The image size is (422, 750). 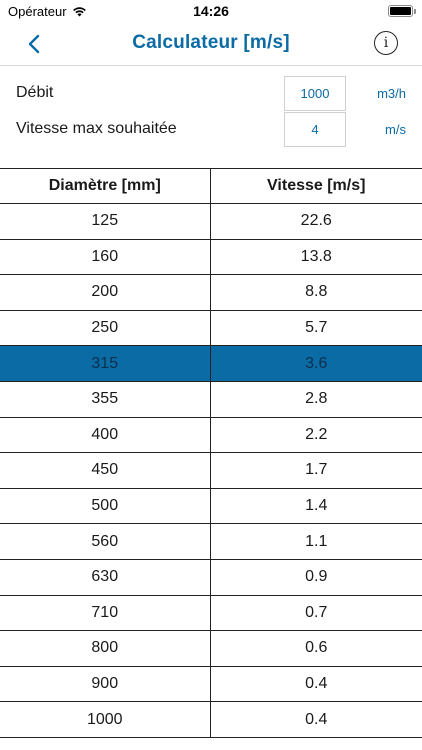 I want to click on cell-vitesse: 1.7, so click(x=315, y=470).